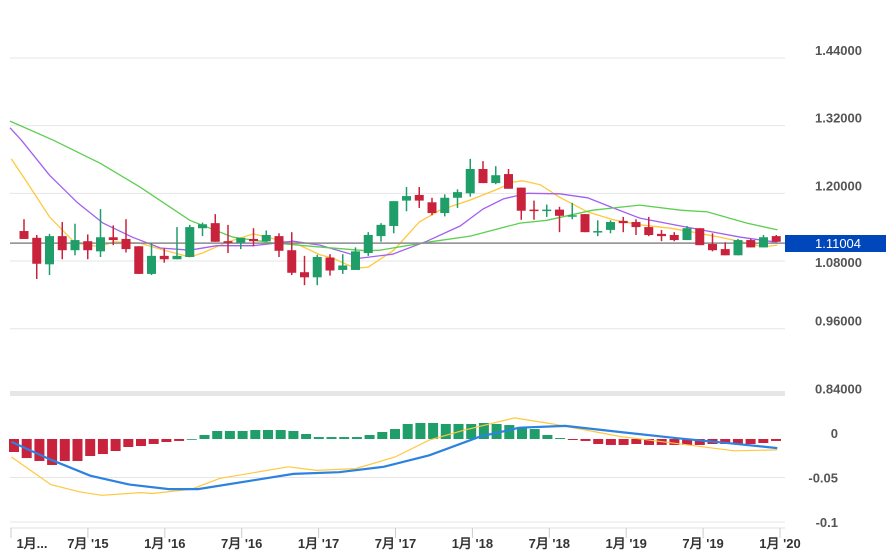  I want to click on current-price-badge: 1.11004, so click(835, 243).